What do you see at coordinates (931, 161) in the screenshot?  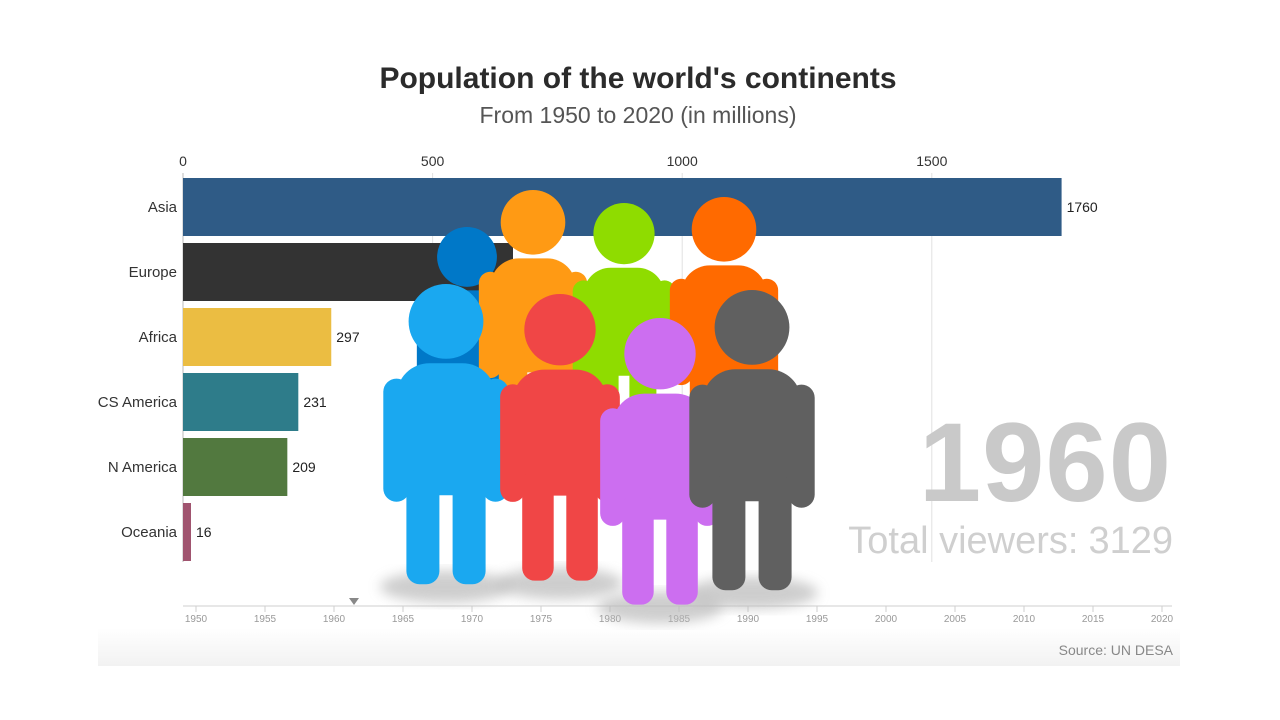 I see `axis-tick-label: 1500` at bounding box center [931, 161].